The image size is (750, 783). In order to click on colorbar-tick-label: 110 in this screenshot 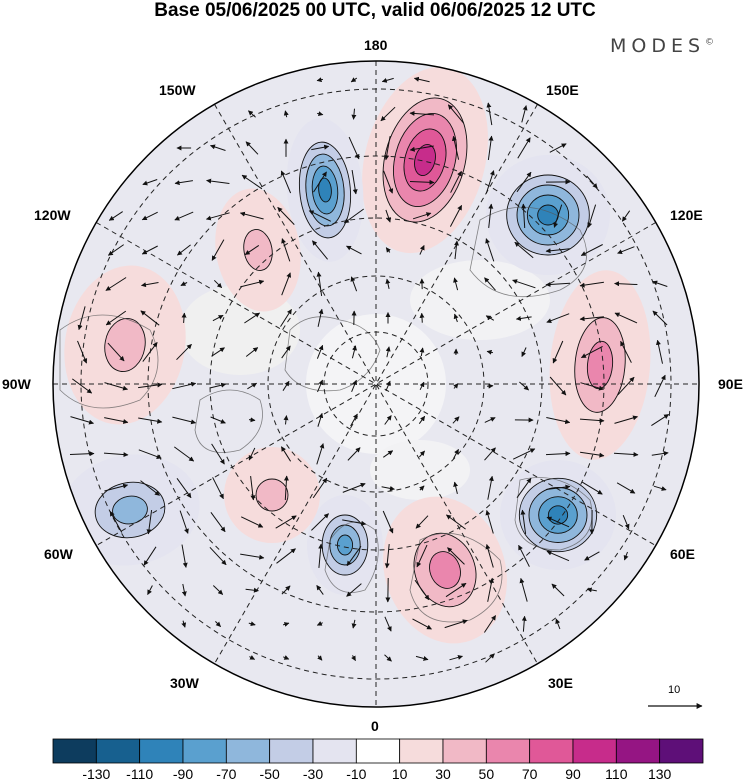, I will do `click(616, 774)`.